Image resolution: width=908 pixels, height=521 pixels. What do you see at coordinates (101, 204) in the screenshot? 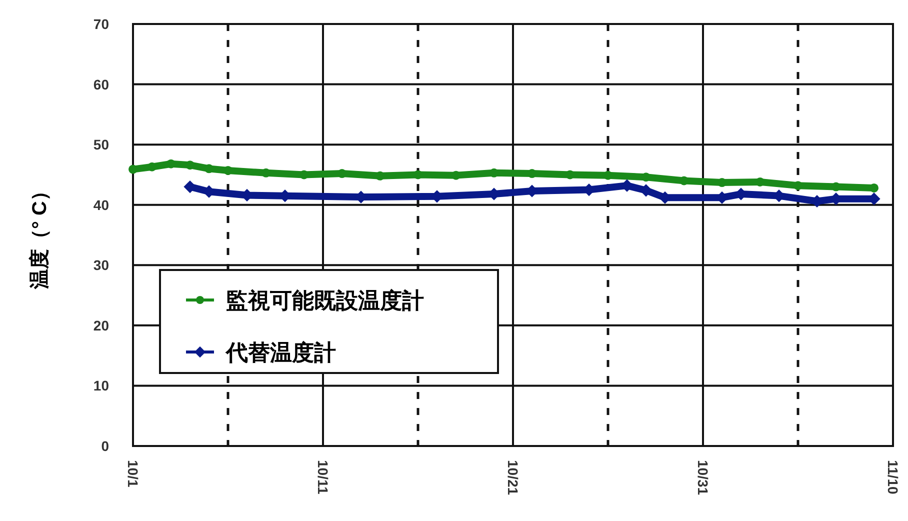
I see `y-tick-label: 40` at bounding box center [101, 204].